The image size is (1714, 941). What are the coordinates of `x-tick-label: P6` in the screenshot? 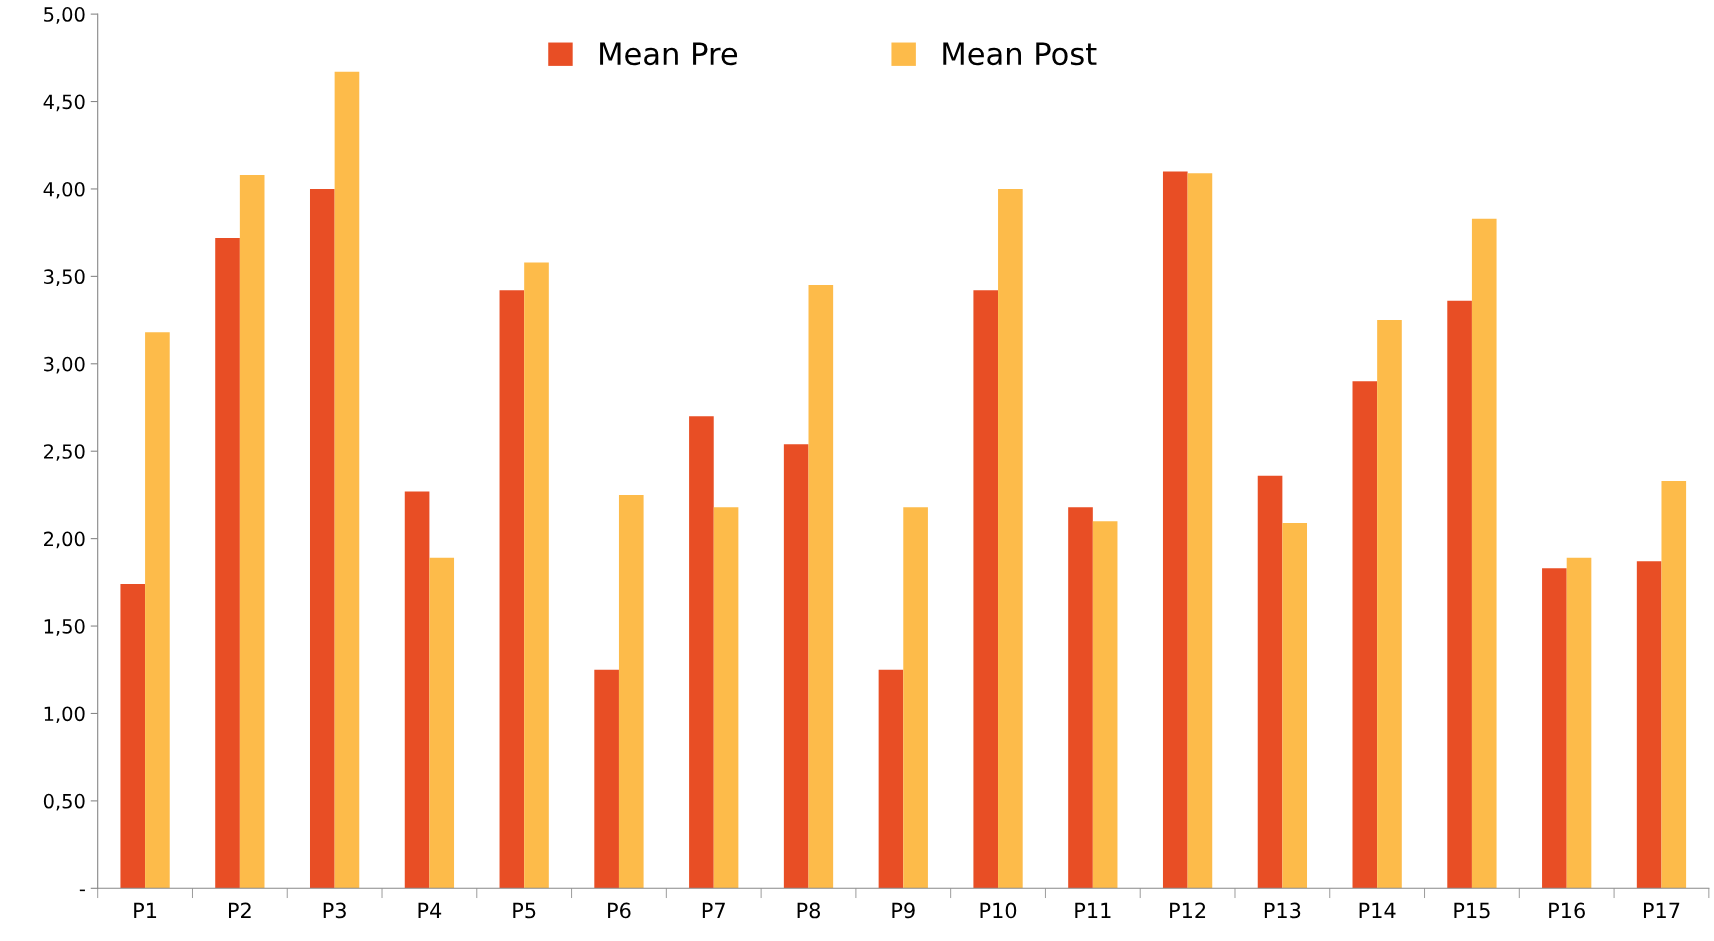 It's located at (619, 910).